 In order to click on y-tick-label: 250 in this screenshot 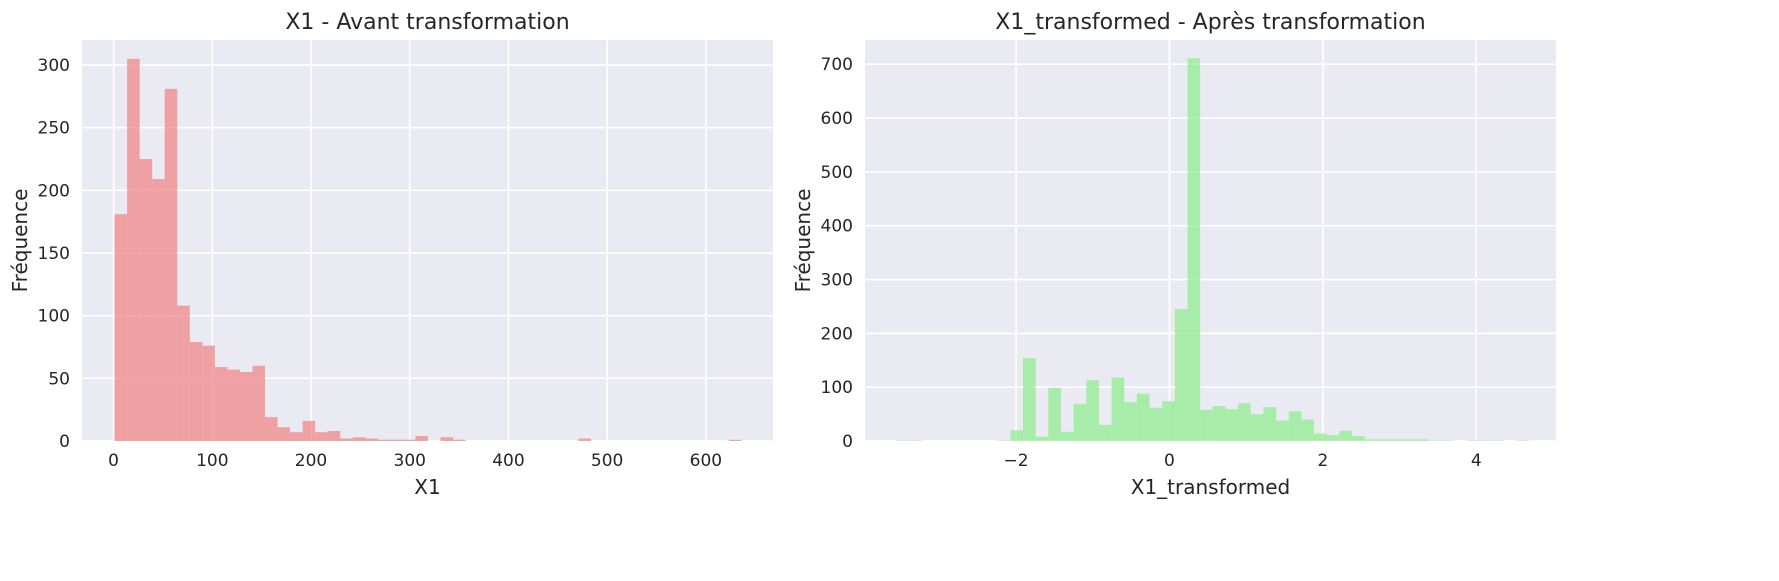, I will do `click(54, 129)`.